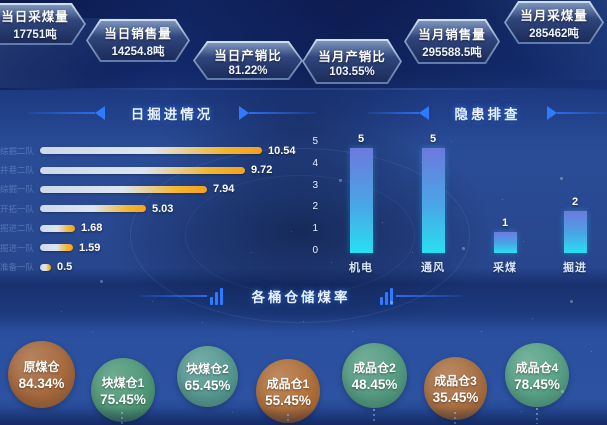 This screenshot has width=607, height=425. Describe the element at coordinates (374, 368) in the screenshot. I see `storage-bin-label: 成品仓2` at that location.